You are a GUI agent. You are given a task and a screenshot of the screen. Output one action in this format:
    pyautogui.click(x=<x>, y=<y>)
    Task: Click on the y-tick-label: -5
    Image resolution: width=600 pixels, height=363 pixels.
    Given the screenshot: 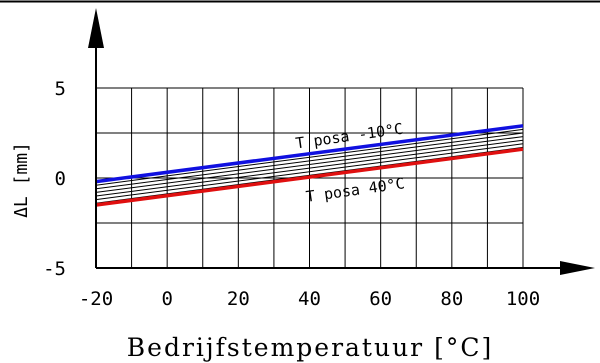 What is the action you would take?
    pyautogui.click(x=54, y=269)
    